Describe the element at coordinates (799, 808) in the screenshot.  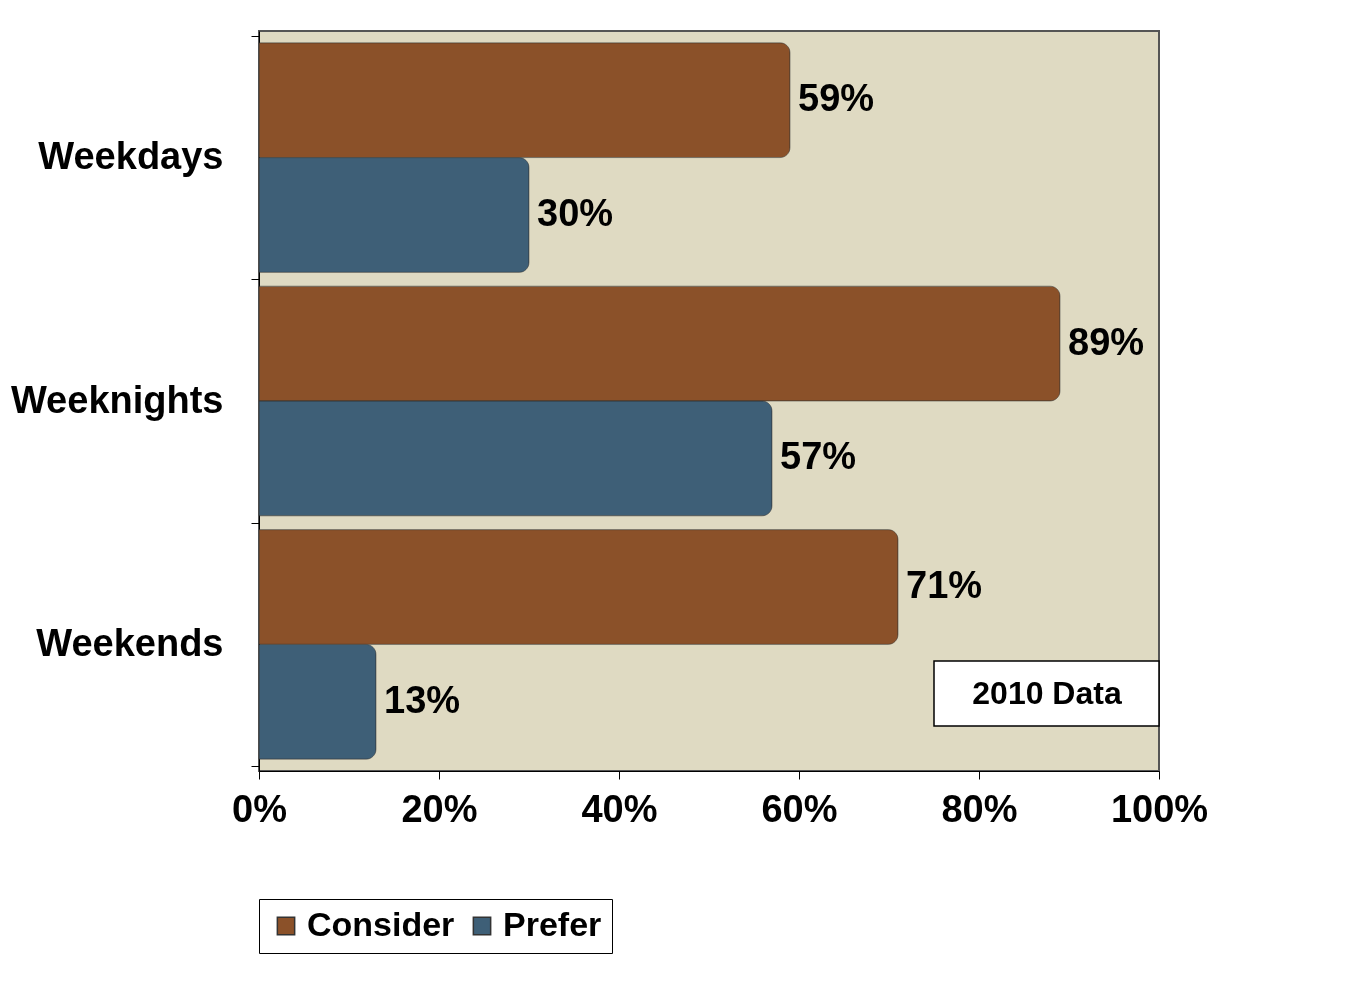
I see `x-tick-label: 60%` at that location.